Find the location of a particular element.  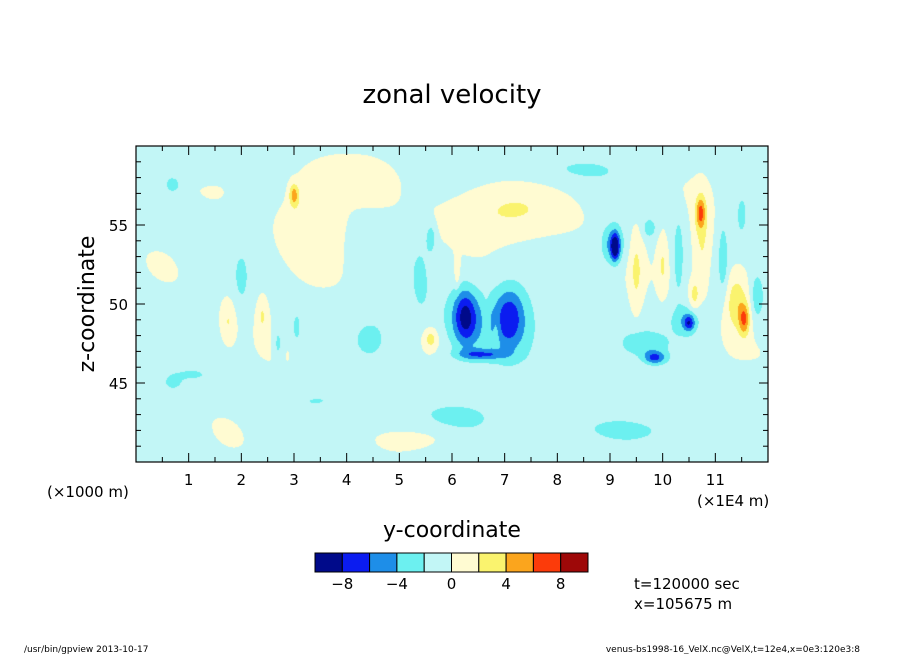

x-tick-label: 11 is located at coordinates (715, 480).